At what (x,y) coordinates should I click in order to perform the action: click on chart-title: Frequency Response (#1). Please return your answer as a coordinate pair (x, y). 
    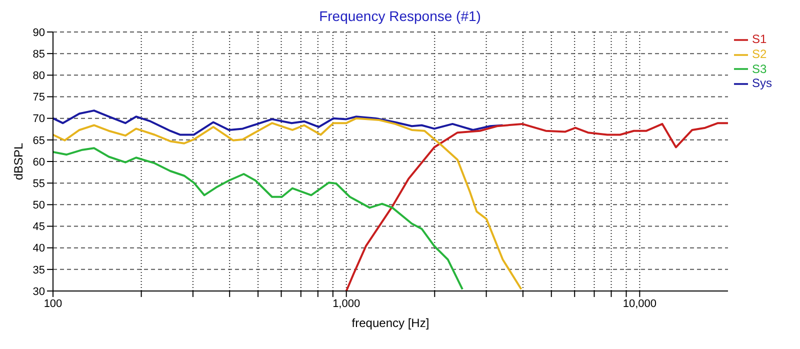
    Looking at the image, I should click on (400, 17).